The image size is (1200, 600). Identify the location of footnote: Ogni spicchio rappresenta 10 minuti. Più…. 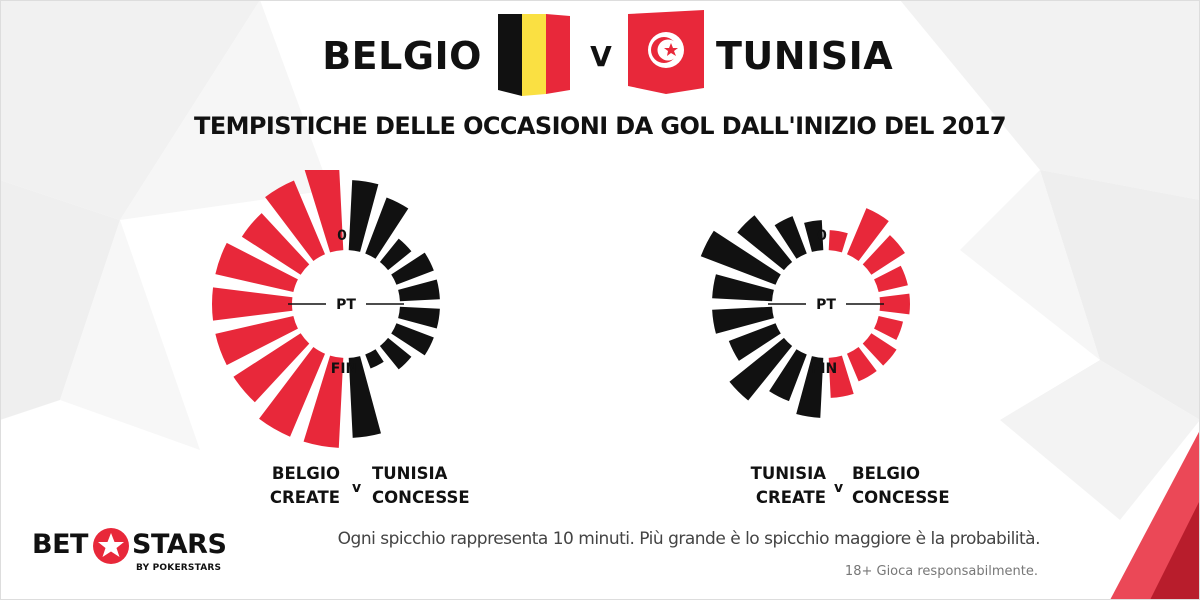
(689, 539).